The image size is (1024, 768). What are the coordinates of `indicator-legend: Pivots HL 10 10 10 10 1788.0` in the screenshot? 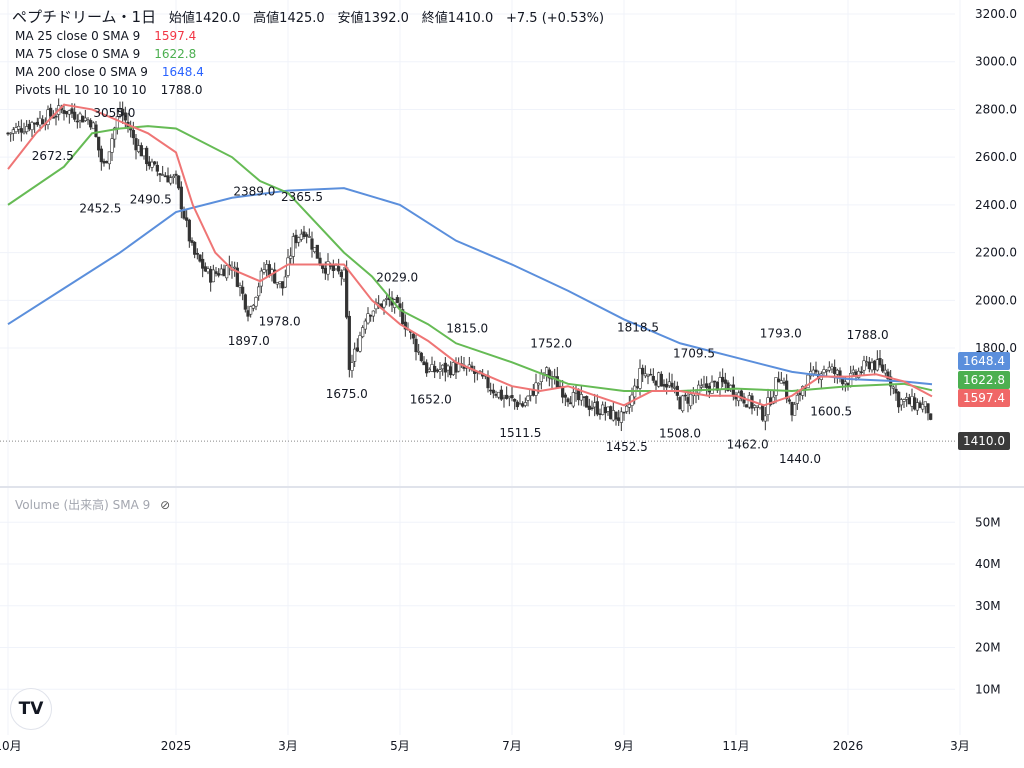 It's located at (109, 90).